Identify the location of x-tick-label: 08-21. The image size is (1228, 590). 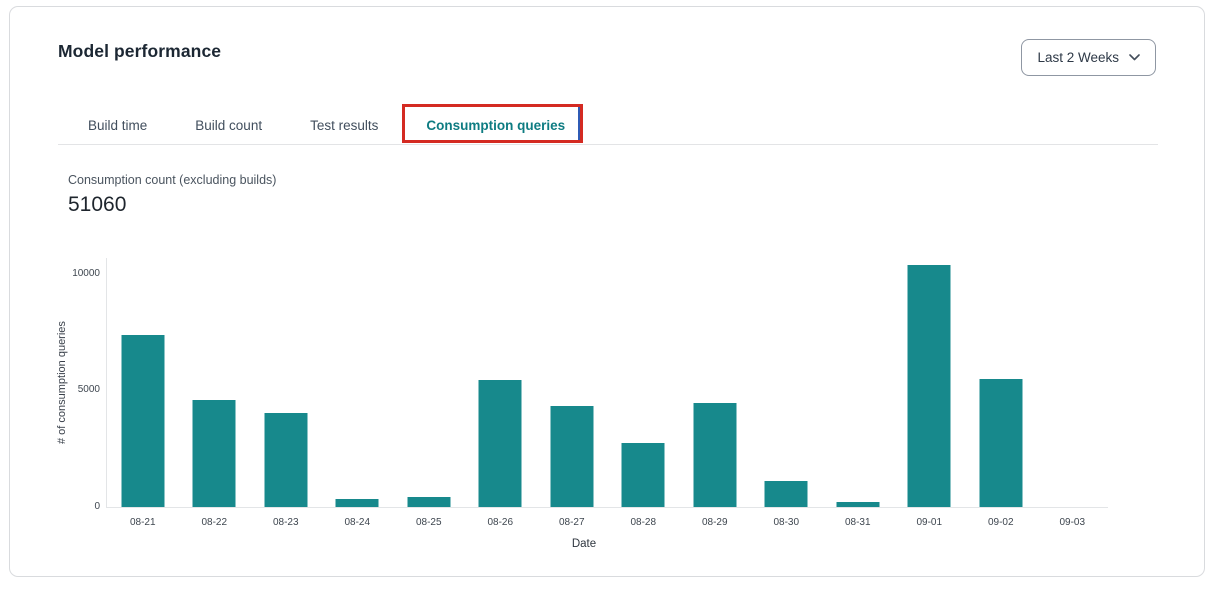
(142, 522).